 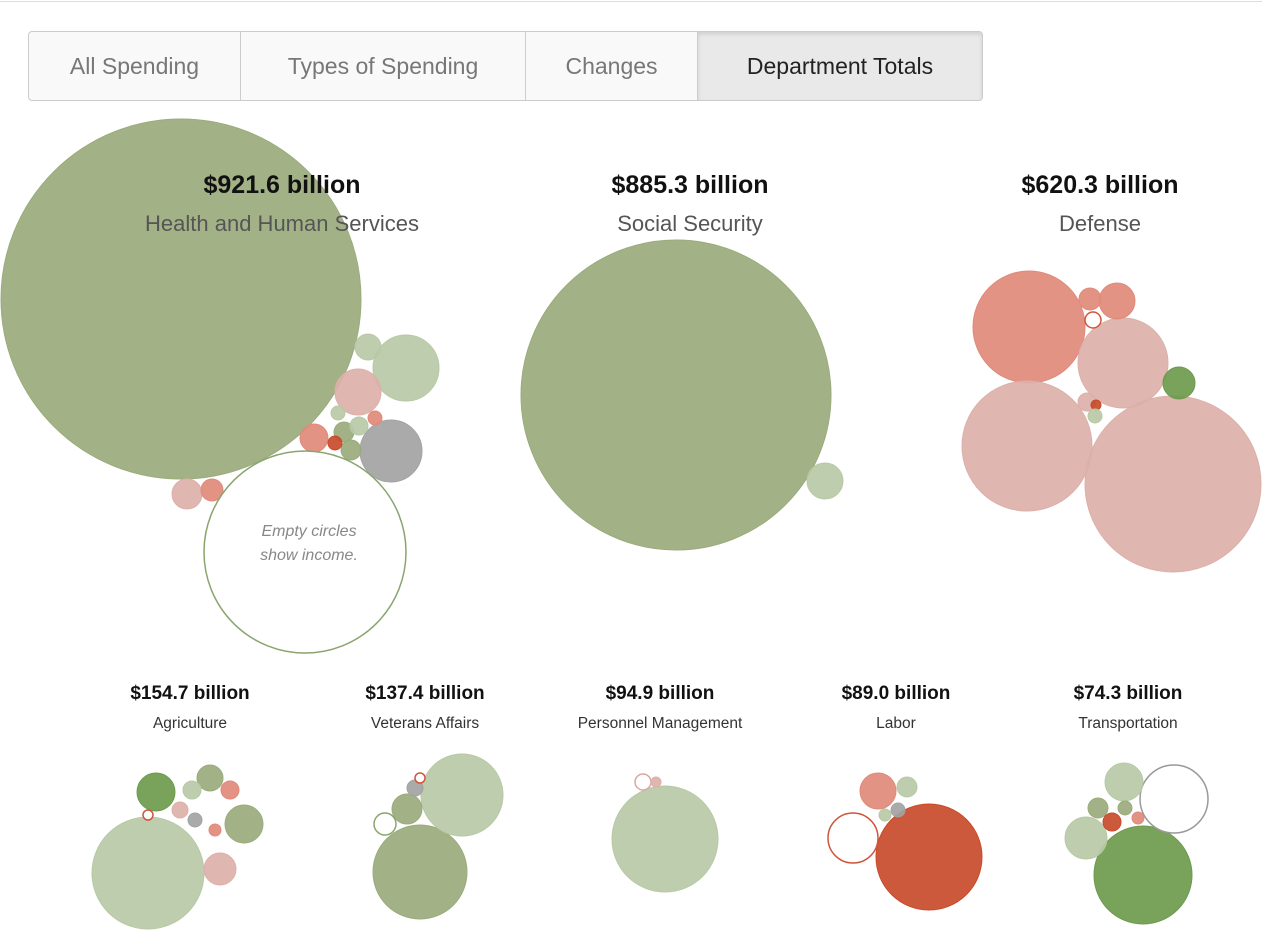 I want to click on department-name: Agriculture, so click(x=190, y=723).